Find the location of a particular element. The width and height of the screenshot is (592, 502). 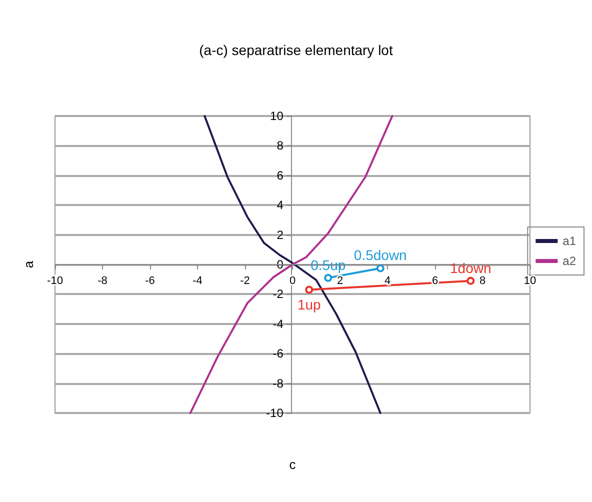

y-tick-label: -4 is located at coordinates (278, 323).